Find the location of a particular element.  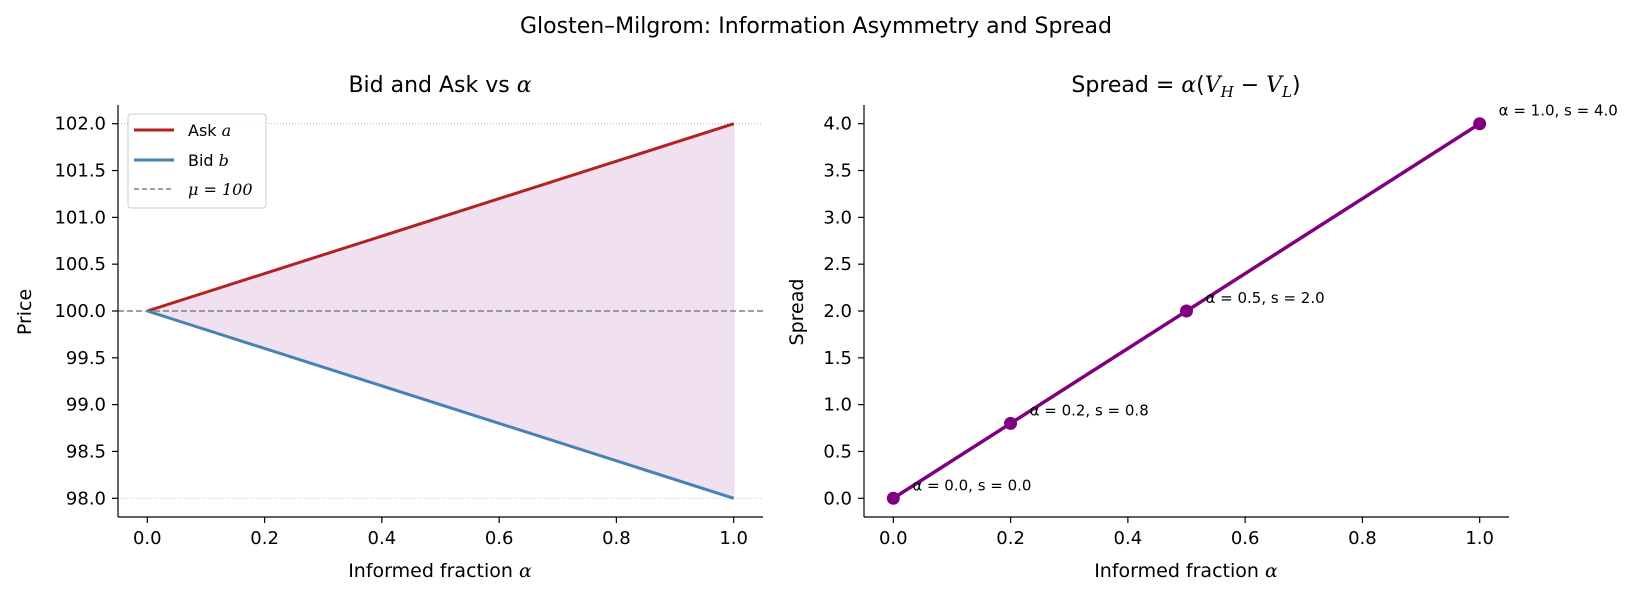

left-y-tick-label: 101.0 is located at coordinates (80, 217).